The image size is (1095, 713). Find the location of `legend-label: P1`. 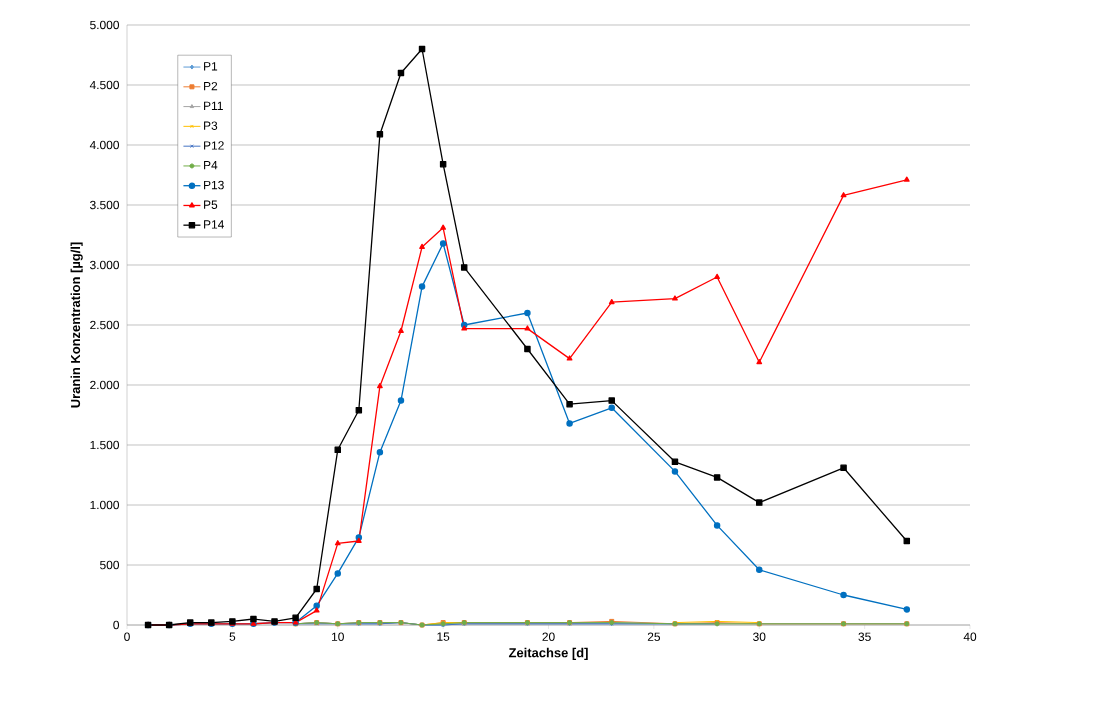

legend-label: P1 is located at coordinates (211, 66).